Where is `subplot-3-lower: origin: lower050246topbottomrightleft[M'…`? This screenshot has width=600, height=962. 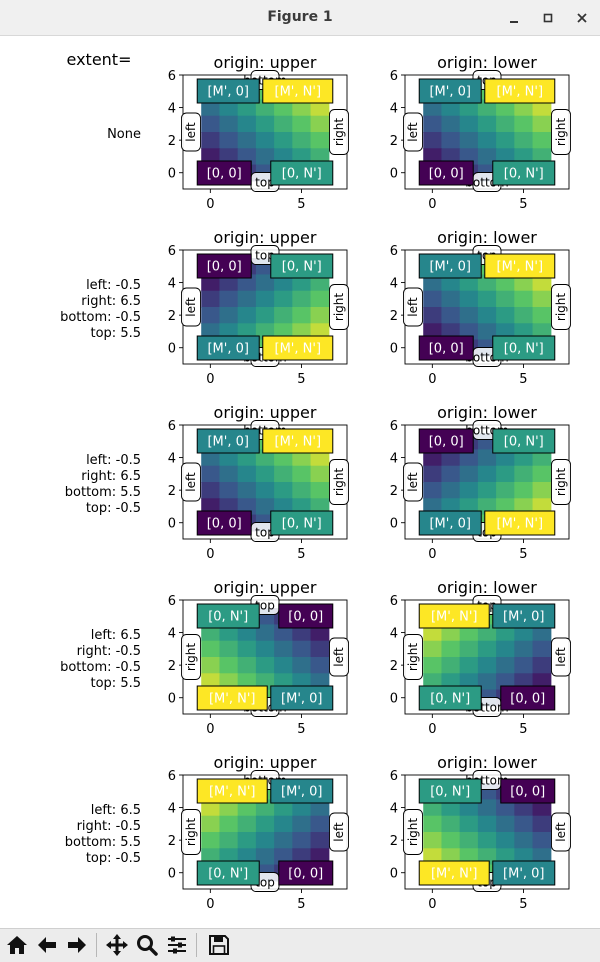
subplot-3-lower: origin: lower050246topbottomrightleft[M'… is located at coordinates (480, 657).